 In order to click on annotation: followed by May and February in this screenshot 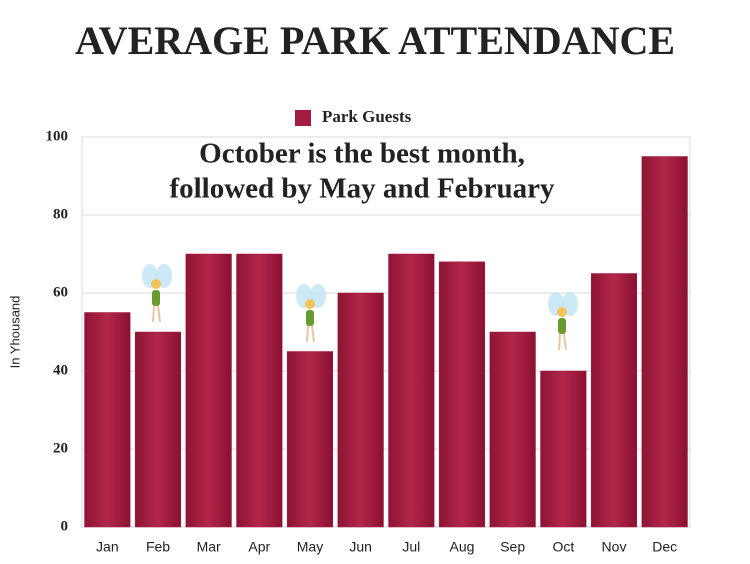, I will do `click(362, 189)`.